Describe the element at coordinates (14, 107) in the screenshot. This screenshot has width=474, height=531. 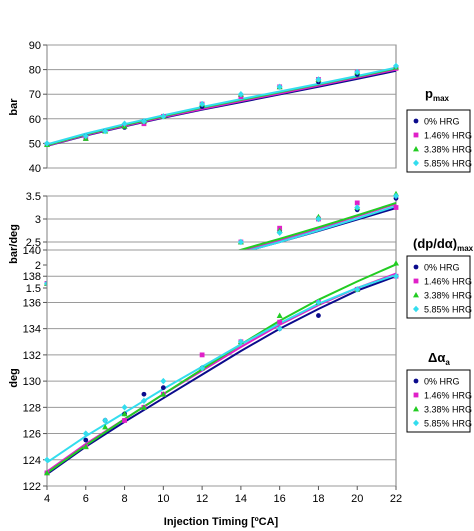
I see `y-axis-label: bar` at that location.